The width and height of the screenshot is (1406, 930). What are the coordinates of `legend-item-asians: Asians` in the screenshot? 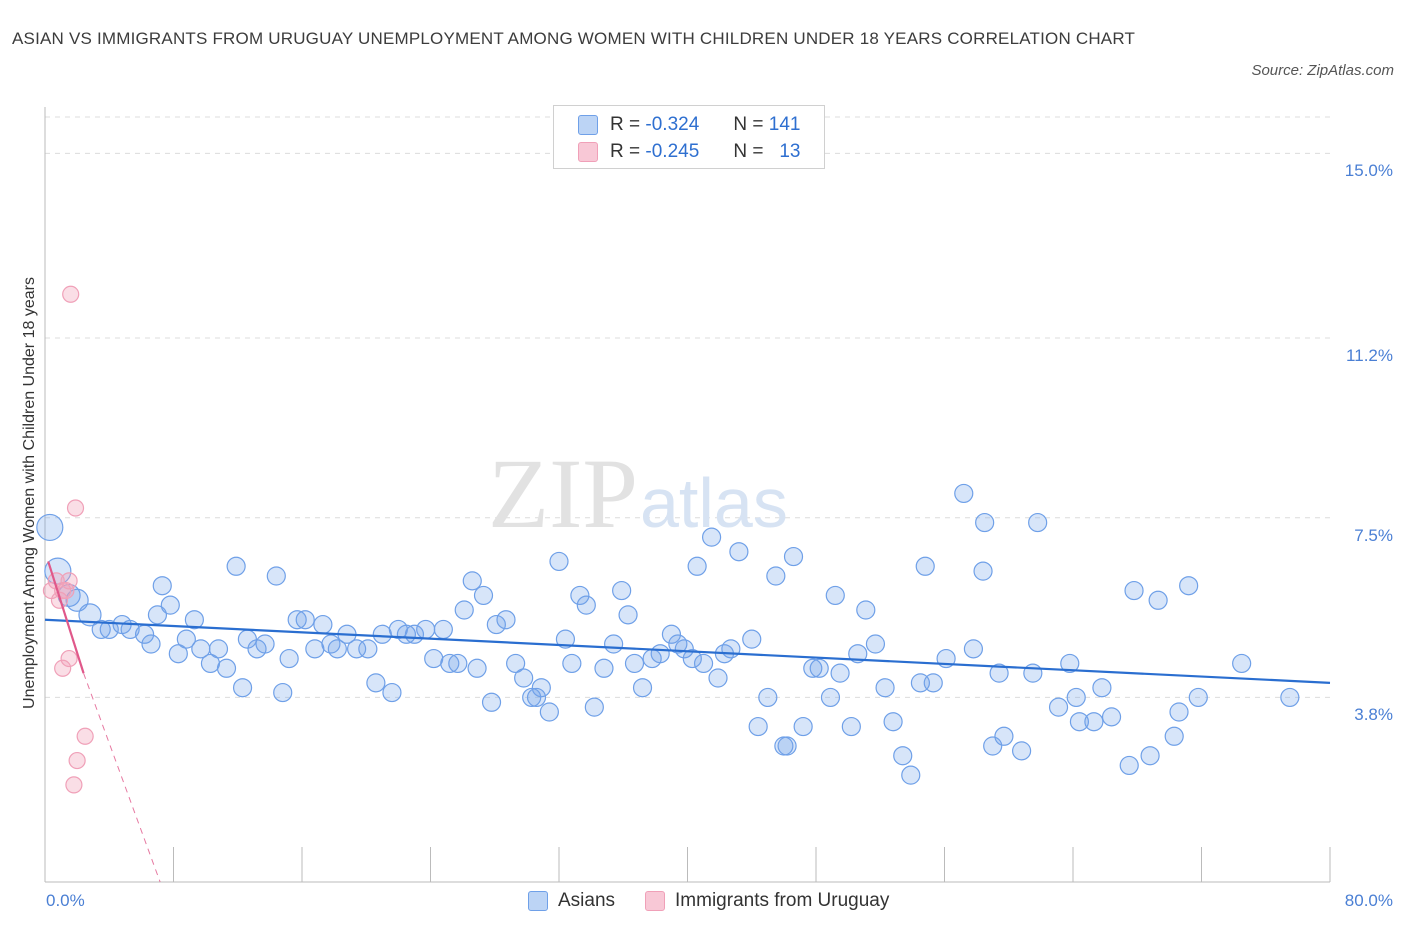 It's located at (571, 901).